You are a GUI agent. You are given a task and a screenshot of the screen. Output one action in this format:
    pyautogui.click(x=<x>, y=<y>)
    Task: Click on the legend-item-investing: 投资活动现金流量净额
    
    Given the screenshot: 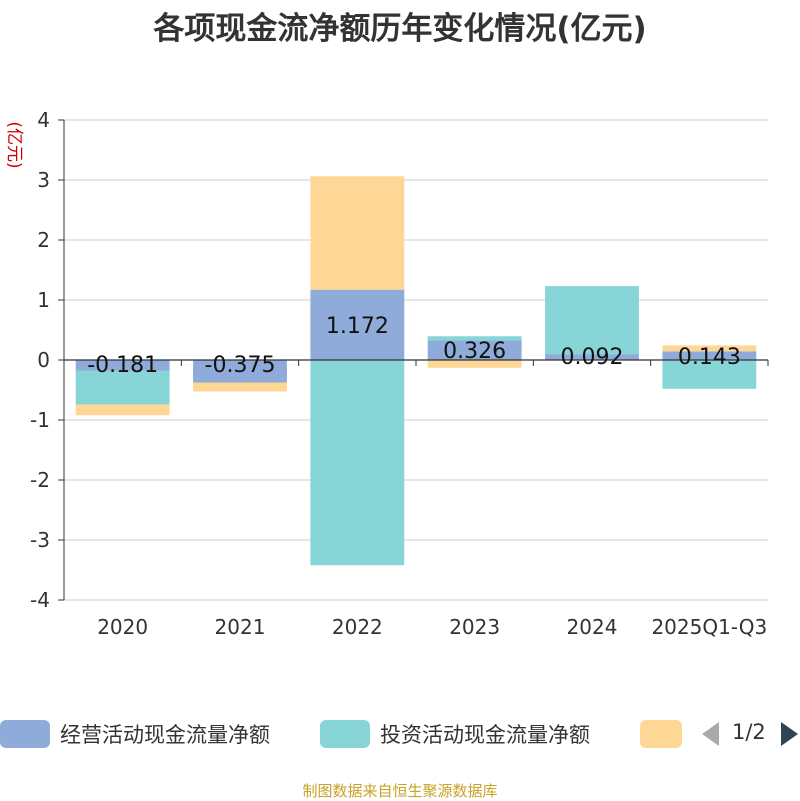 What is the action you would take?
    pyautogui.click(x=455, y=734)
    